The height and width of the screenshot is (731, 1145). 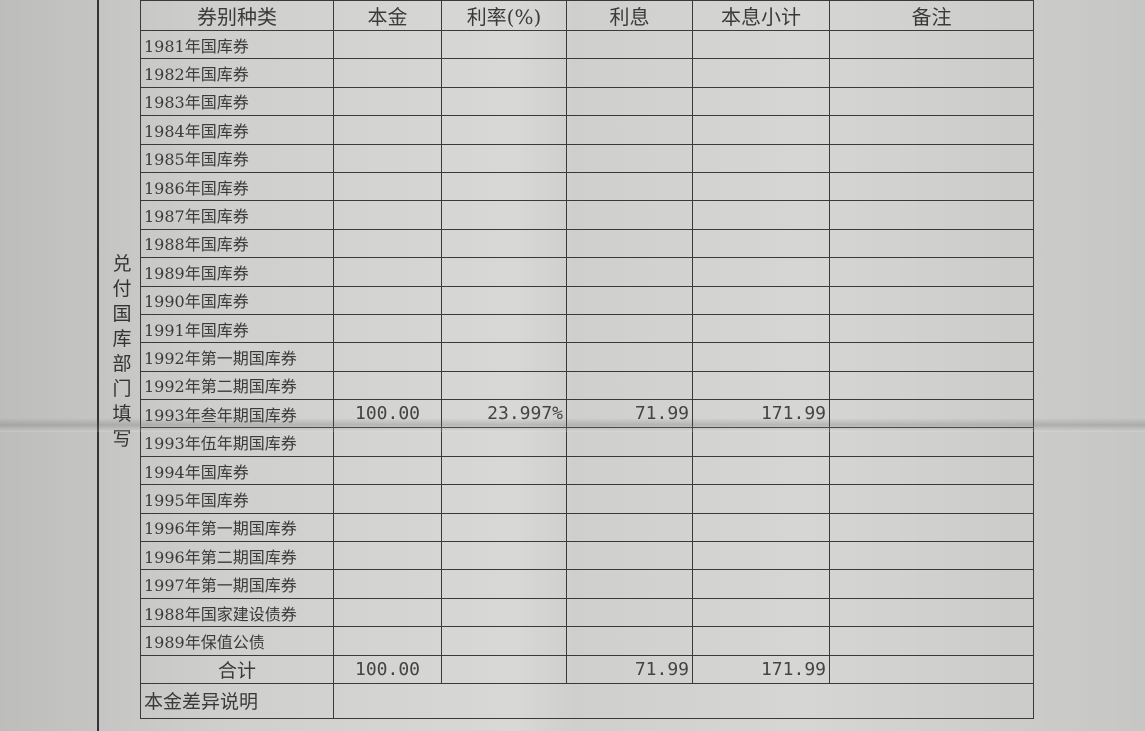 I want to click on cell-bond-name: 1993年叁年期国库券, so click(x=237, y=414).